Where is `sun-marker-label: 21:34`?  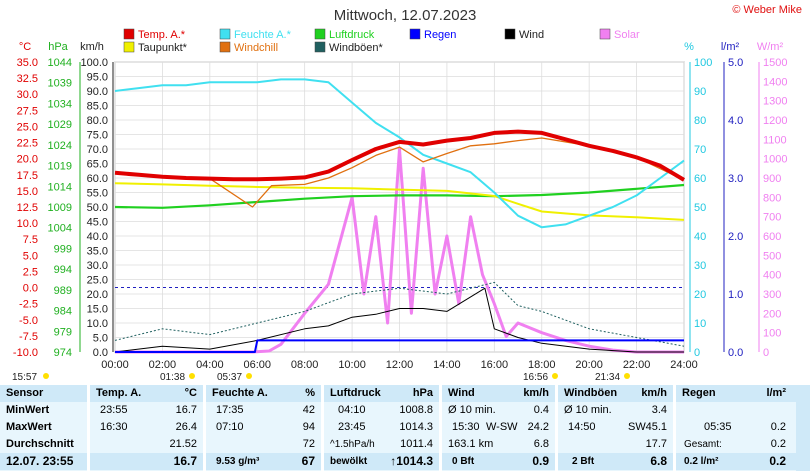
sun-marker-label: 21:34 is located at coordinates (607, 377).